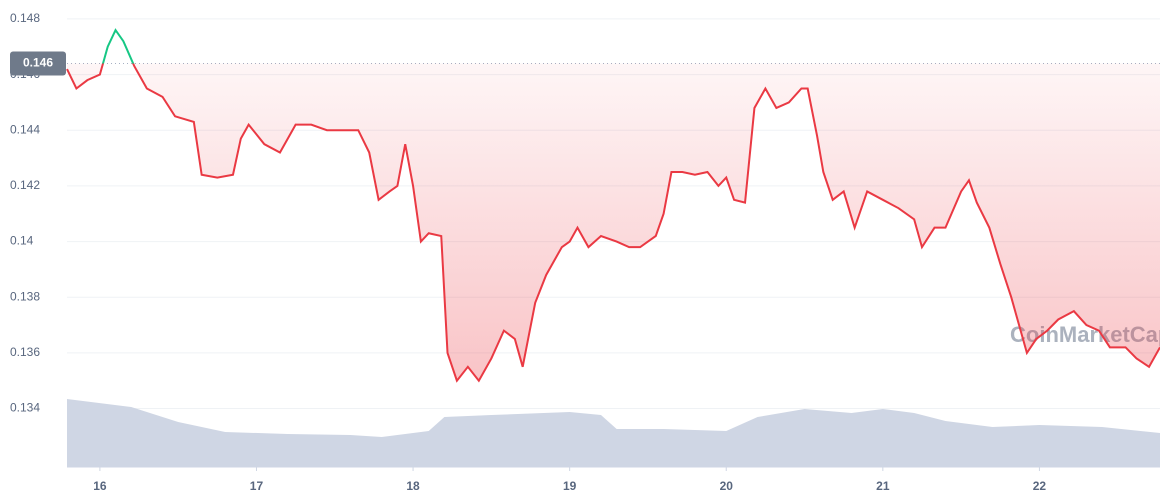  What do you see at coordinates (25, 352) in the screenshot?
I see `y-tick-label: 0.136` at bounding box center [25, 352].